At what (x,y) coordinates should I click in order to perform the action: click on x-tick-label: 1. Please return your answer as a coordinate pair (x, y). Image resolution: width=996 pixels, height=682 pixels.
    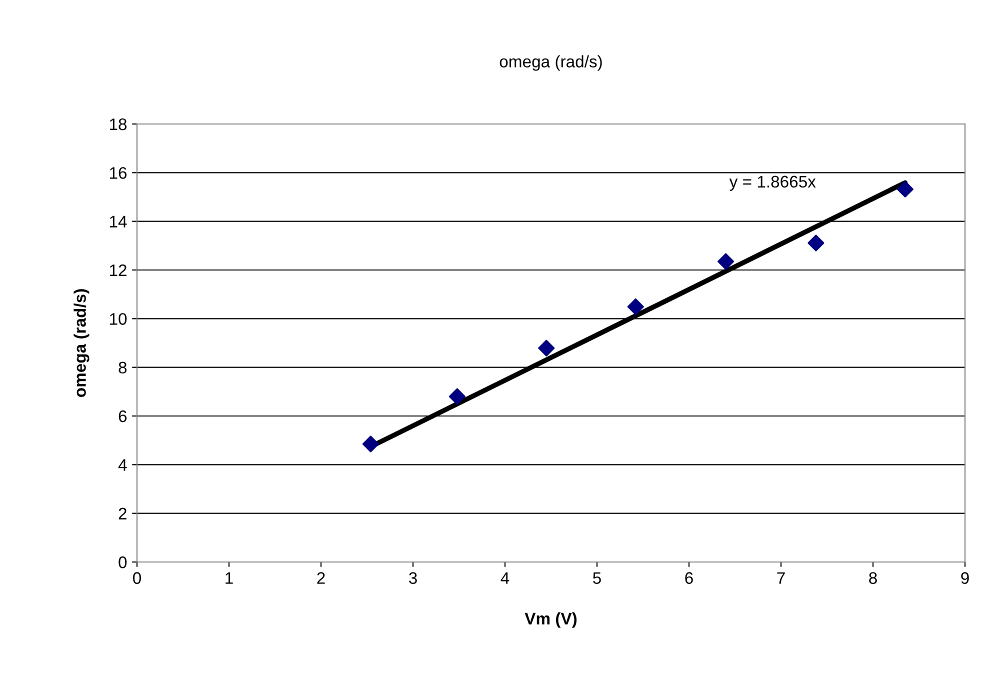
    Looking at the image, I should click on (229, 578).